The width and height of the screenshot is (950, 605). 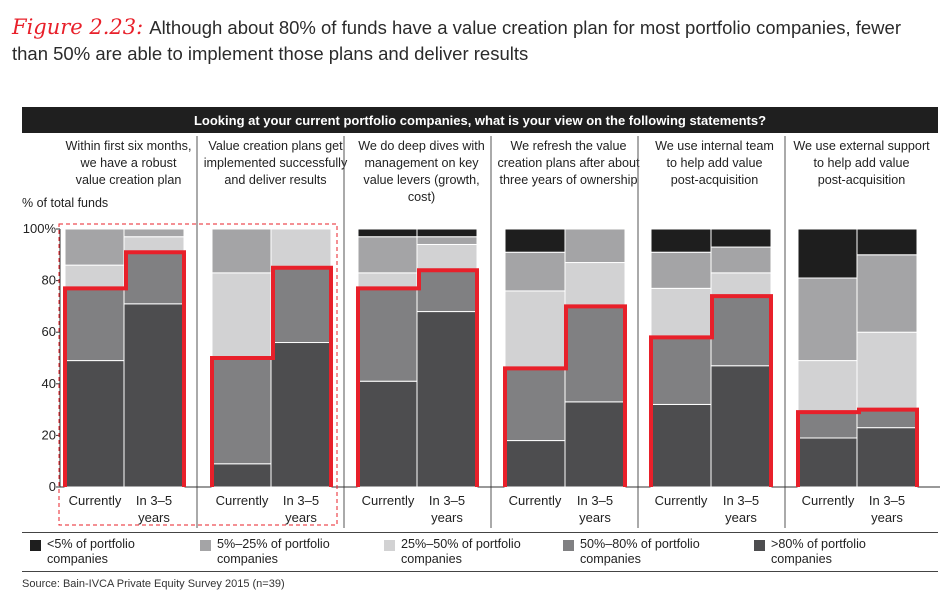 What do you see at coordinates (49, 434) in the screenshot?
I see `y-tick-label: 20` at bounding box center [49, 434].